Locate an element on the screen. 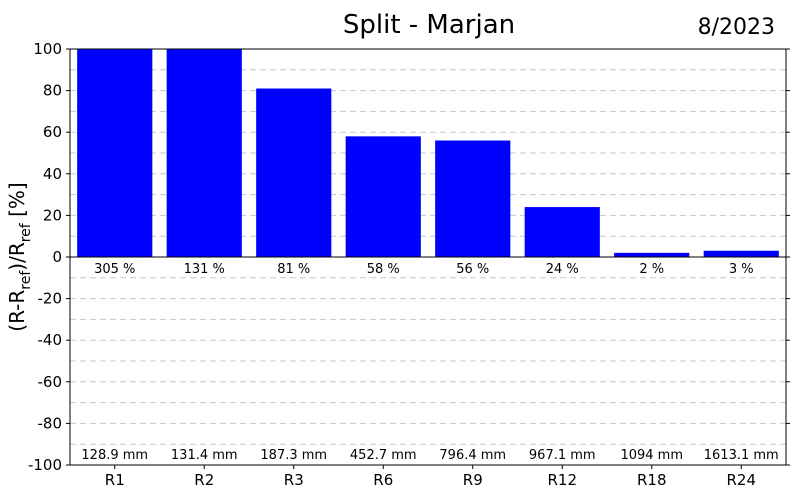 Image resolution: width=800 pixels, height=500 pixels. y-tick-label: -40 is located at coordinates (50, 340).